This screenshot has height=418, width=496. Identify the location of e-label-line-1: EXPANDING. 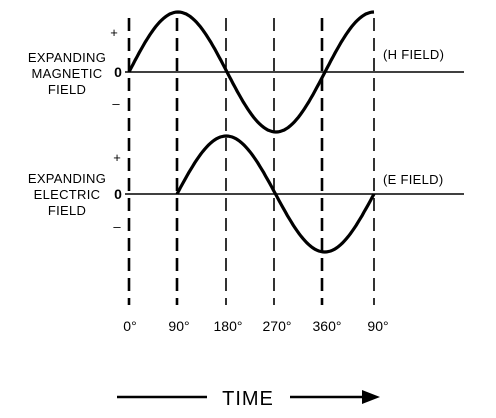
(67, 178).